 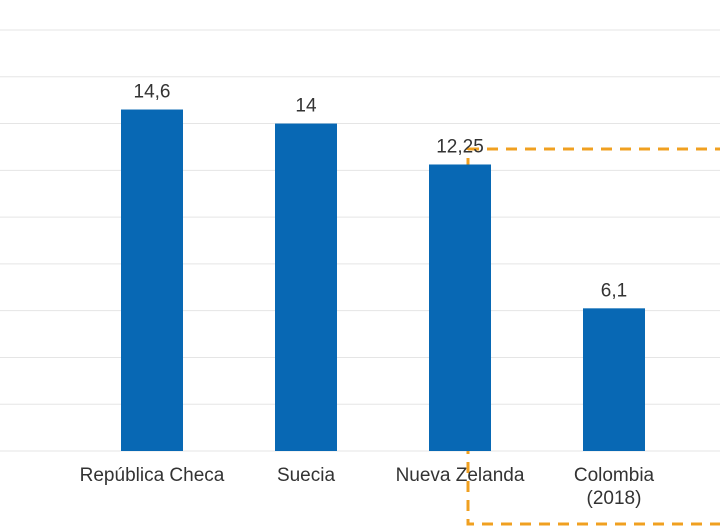 I want to click on value-label: 12,25, so click(x=460, y=146).